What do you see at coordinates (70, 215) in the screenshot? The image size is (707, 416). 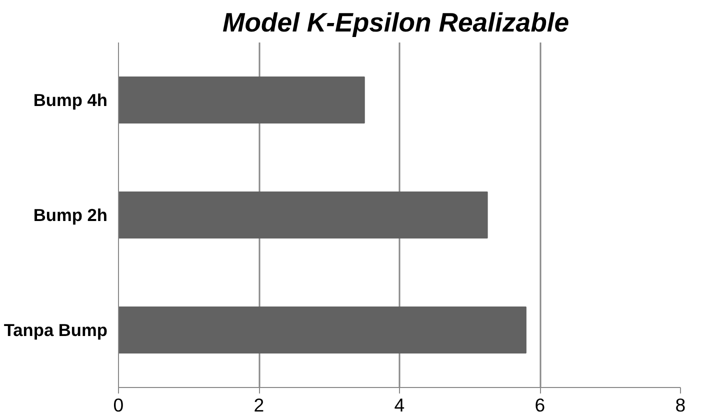 I see `y-tick-label: Bump 2h` at bounding box center [70, 215].